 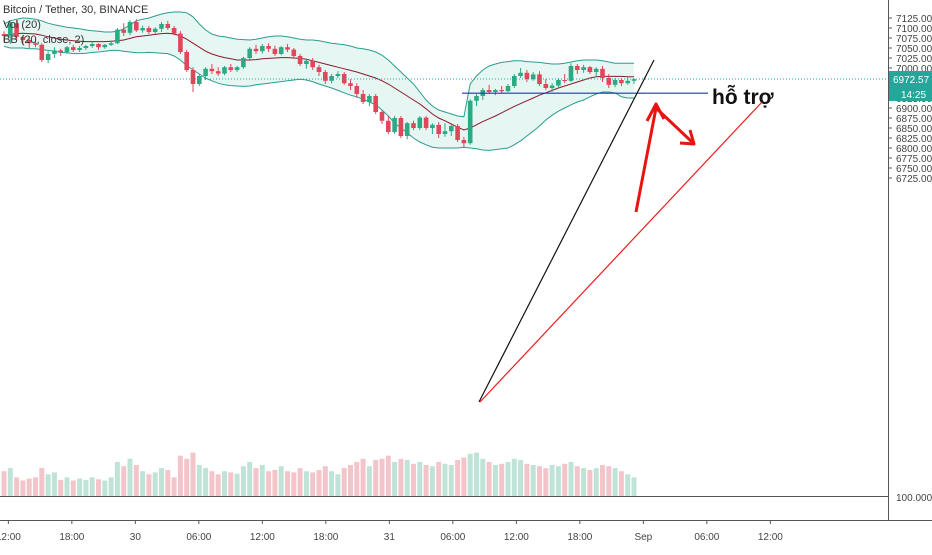 What do you see at coordinates (664, 159) in the screenshot?
I see `projection-arrow` at bounding box center [664, 159].